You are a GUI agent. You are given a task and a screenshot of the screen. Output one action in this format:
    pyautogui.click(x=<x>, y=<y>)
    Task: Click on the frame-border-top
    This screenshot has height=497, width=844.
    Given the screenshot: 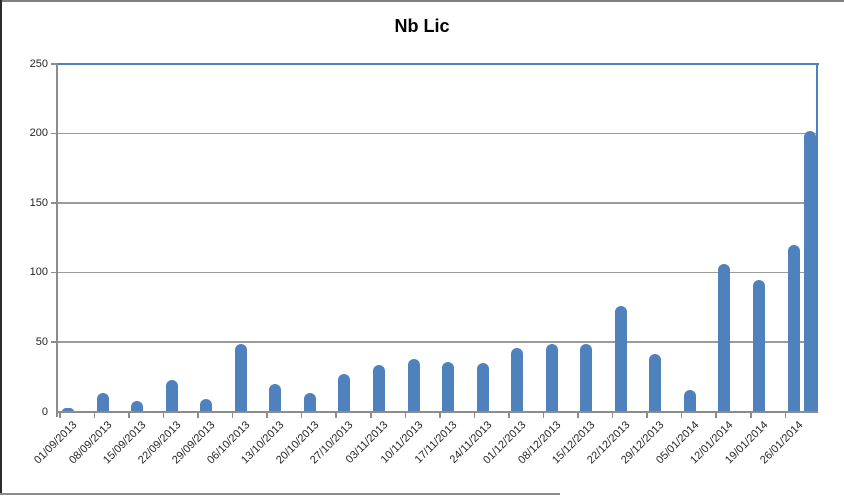 What is the action you would take?
    pyautogui.click(x=422, y=1)
    